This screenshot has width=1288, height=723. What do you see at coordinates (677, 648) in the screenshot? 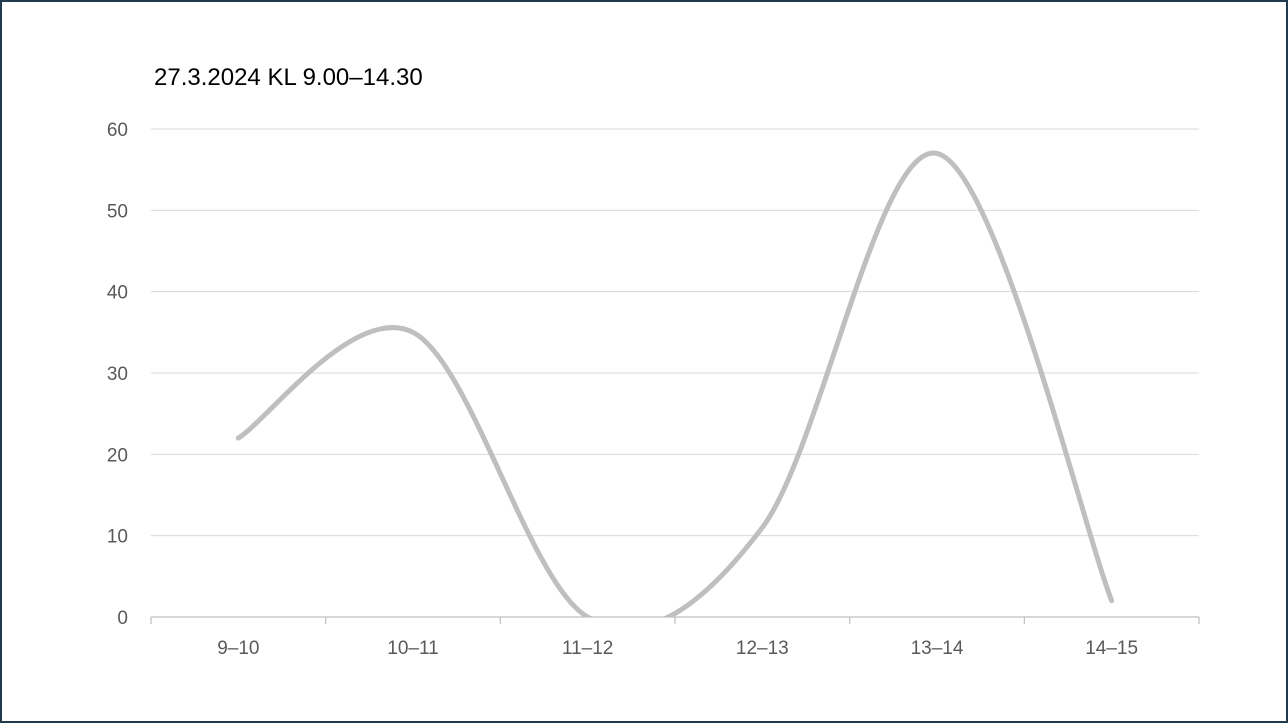
I see `x-axis-ticks: 9–10 10–11 11–12 12–13 13–14 14–15` at bounding box center [677, 648].